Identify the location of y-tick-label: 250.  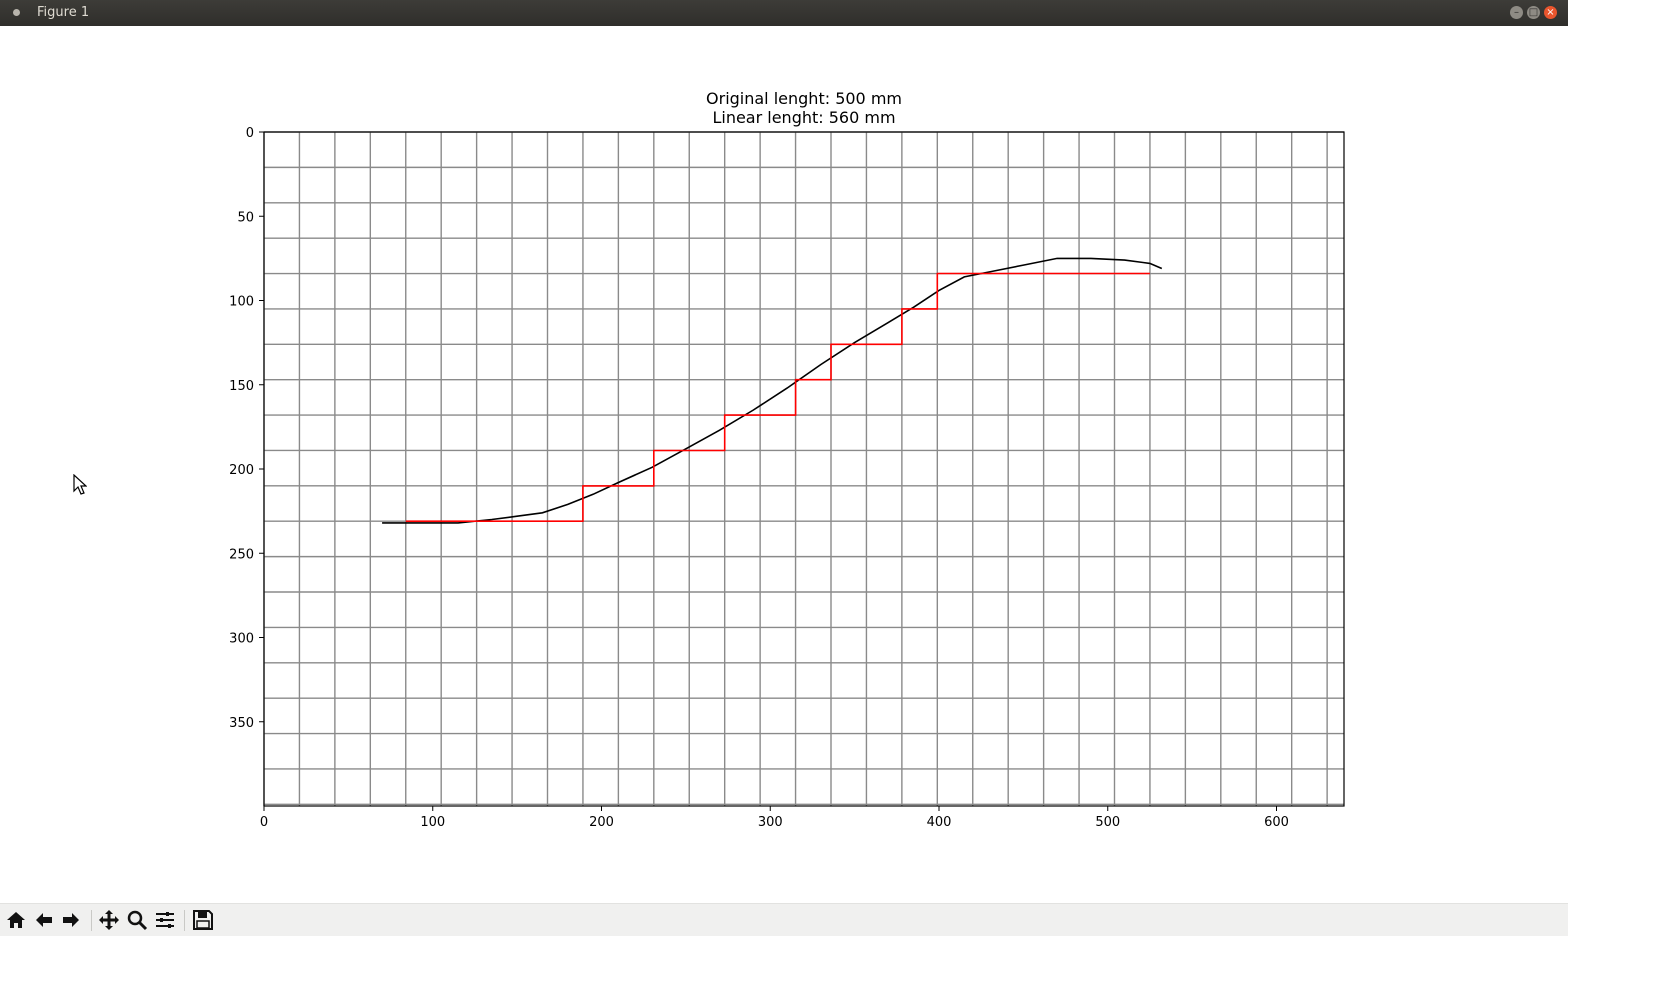
(241, 554).